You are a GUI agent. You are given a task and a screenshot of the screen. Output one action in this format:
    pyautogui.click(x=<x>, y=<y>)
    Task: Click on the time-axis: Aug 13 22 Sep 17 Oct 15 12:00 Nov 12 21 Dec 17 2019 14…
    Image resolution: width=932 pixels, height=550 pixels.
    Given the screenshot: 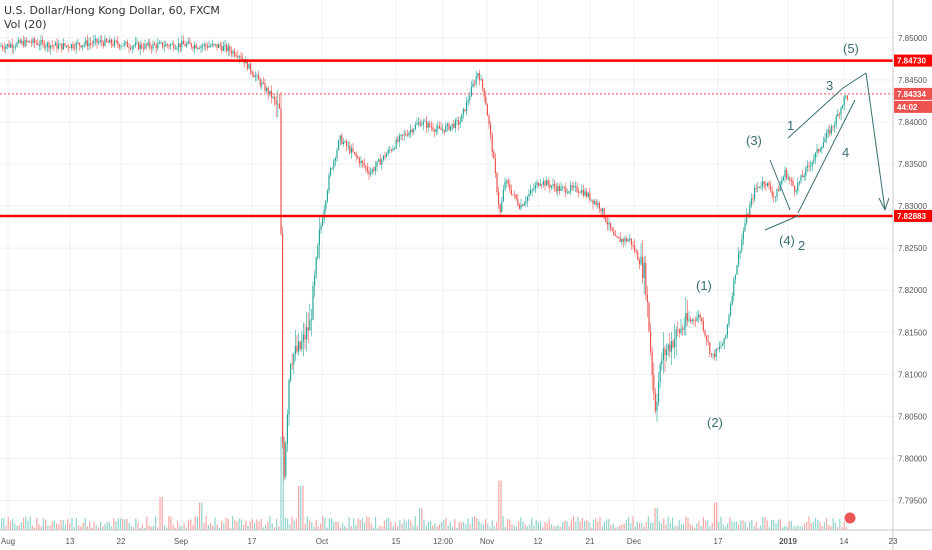 What is the action you would take?
    pyautogui.click(x=466, y=537)
    